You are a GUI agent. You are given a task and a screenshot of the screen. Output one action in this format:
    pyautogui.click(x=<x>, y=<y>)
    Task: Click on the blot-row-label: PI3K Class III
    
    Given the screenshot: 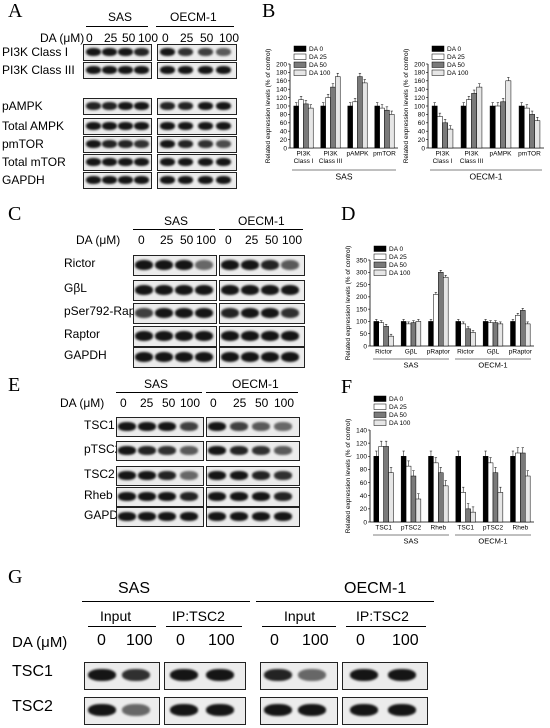 What is the action you would take?
    pyautogui.click(x=38, y=70)
    